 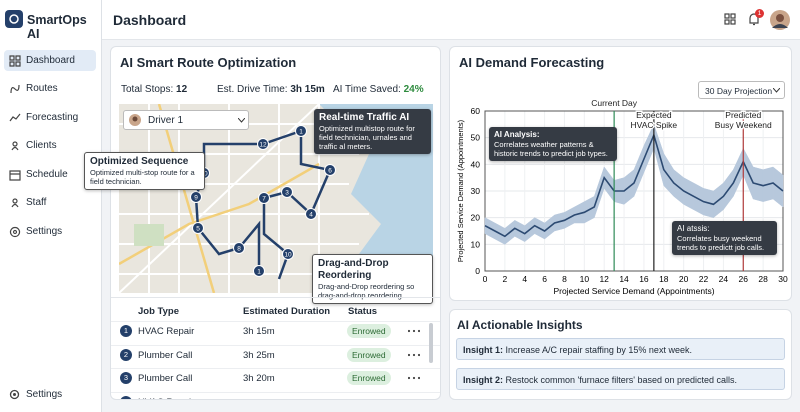 What do you see at coordinates (520, 325) in the screenshot?
I see `panel-title: AI Actionable Insights` at bounding box center [520, 325].